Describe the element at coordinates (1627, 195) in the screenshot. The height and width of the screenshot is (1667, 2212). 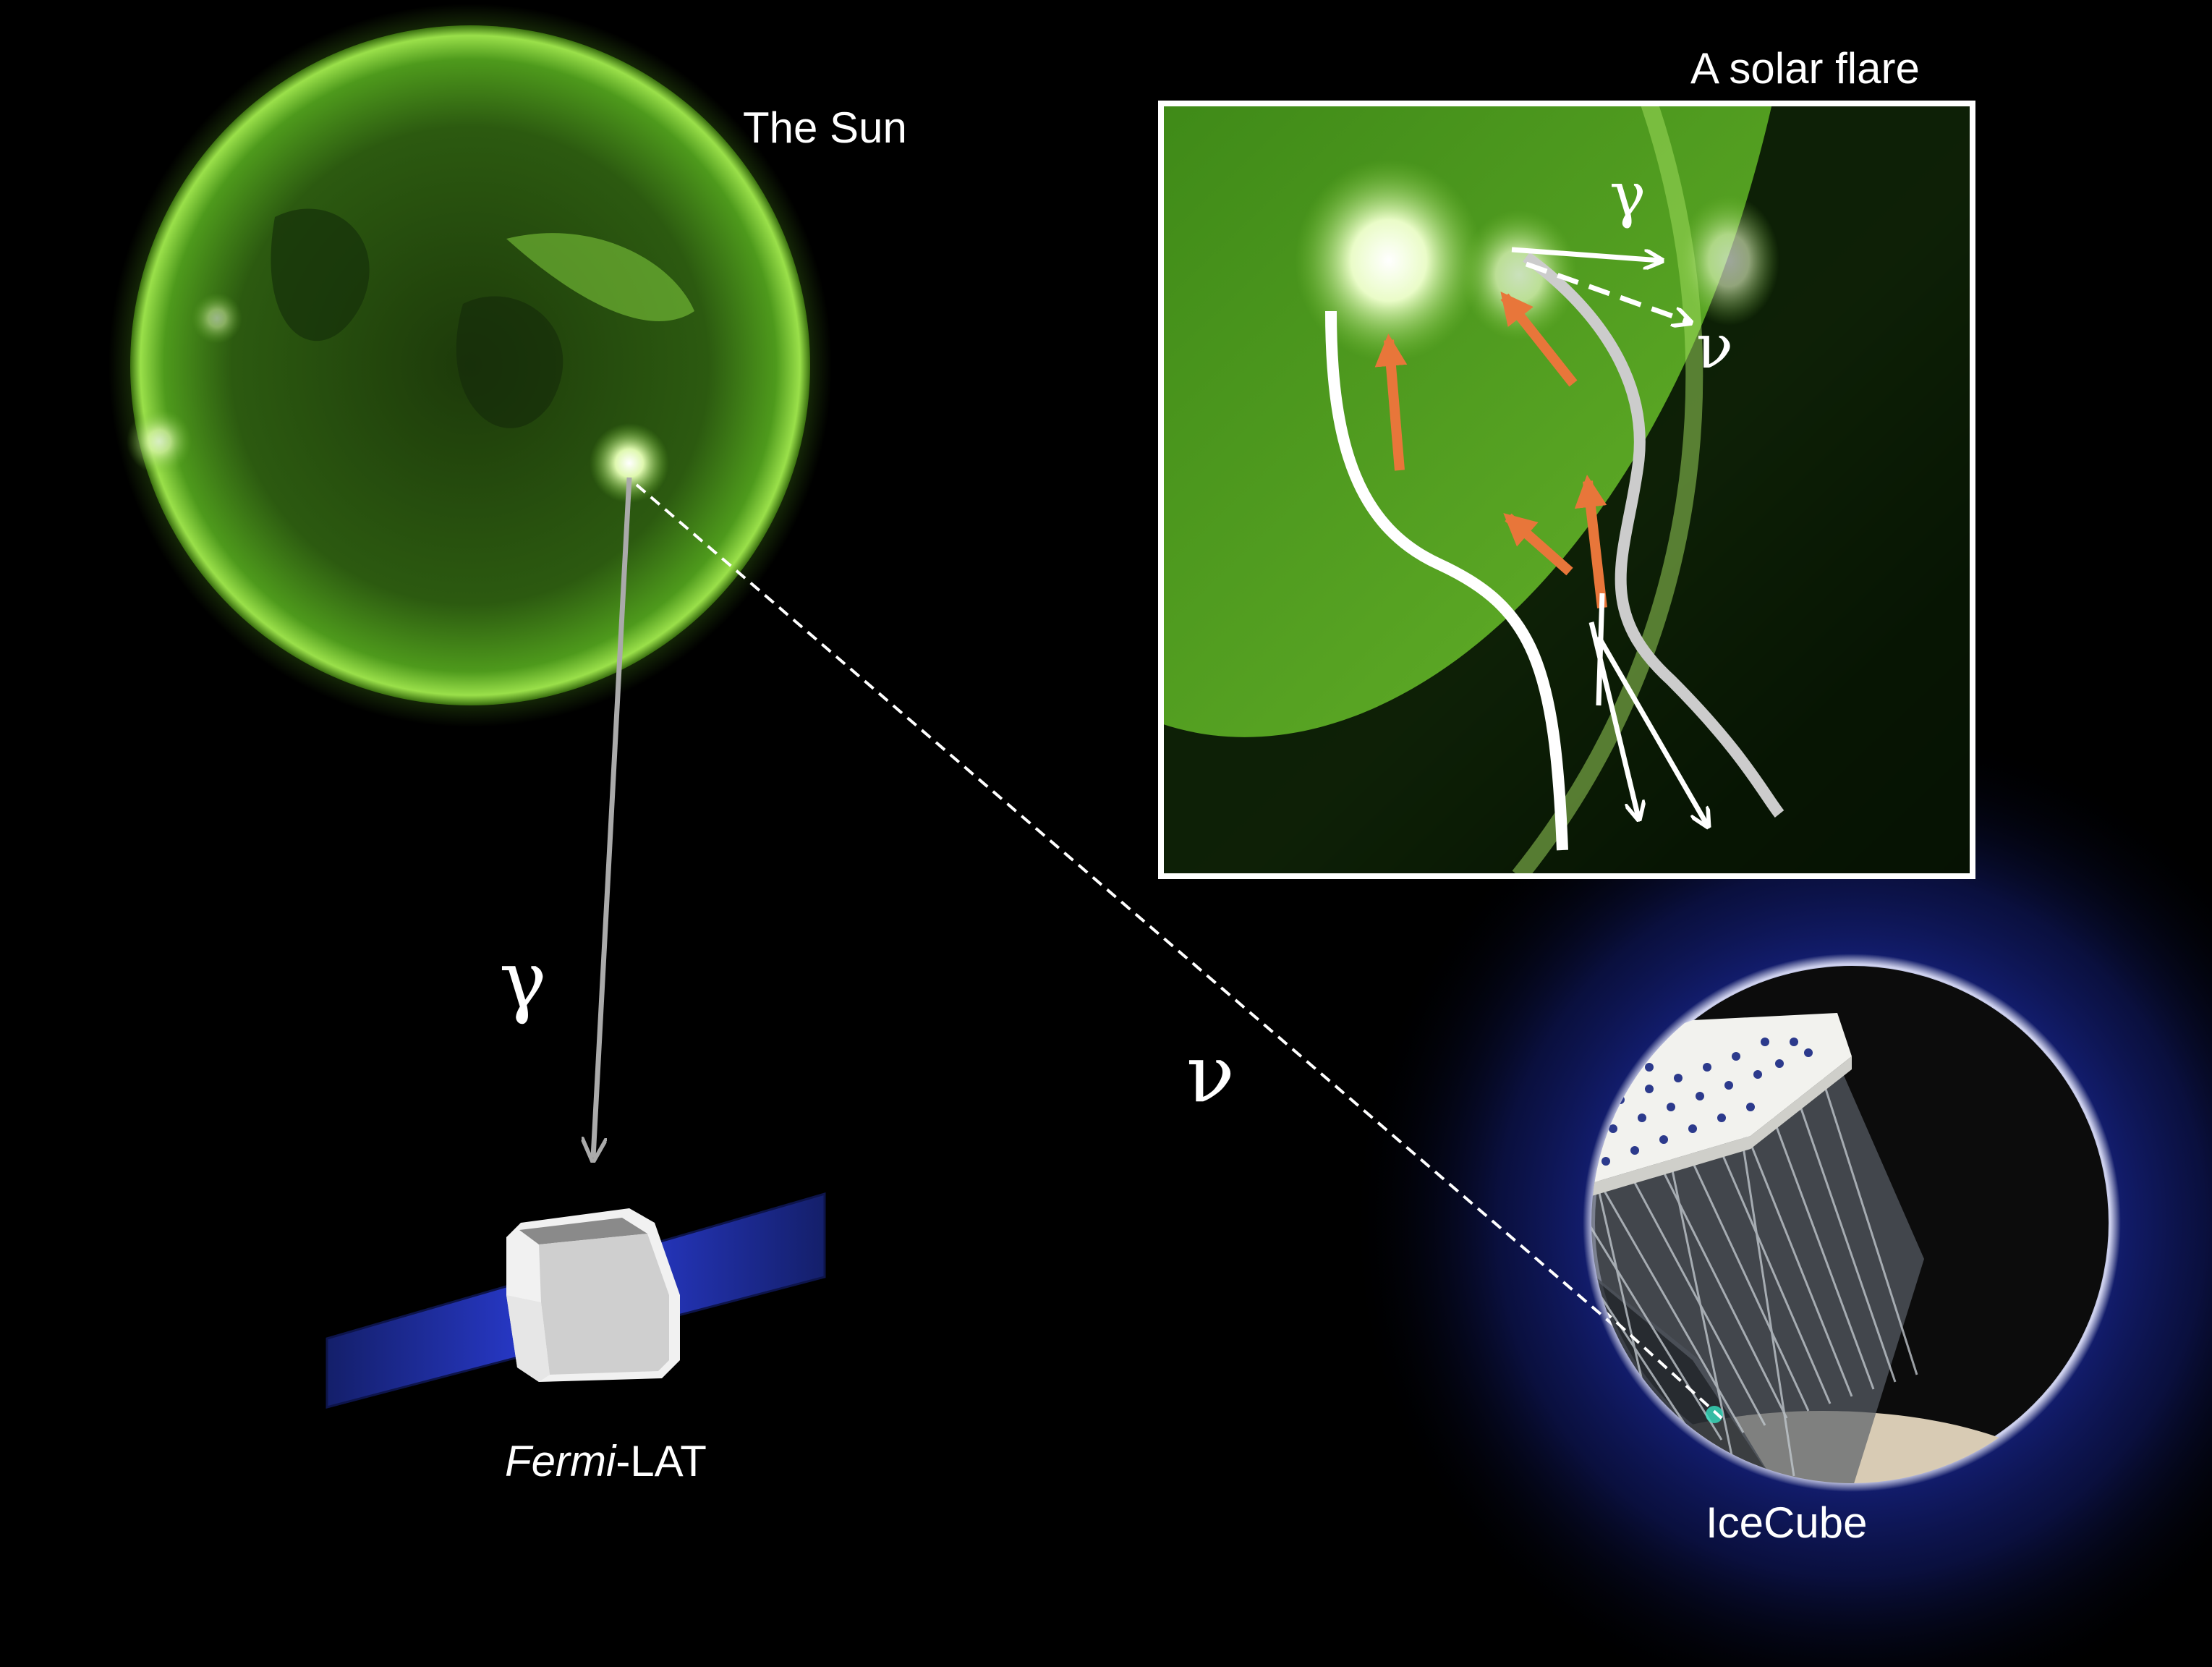
I see `inset-gamma-symbol: γ` at that location.